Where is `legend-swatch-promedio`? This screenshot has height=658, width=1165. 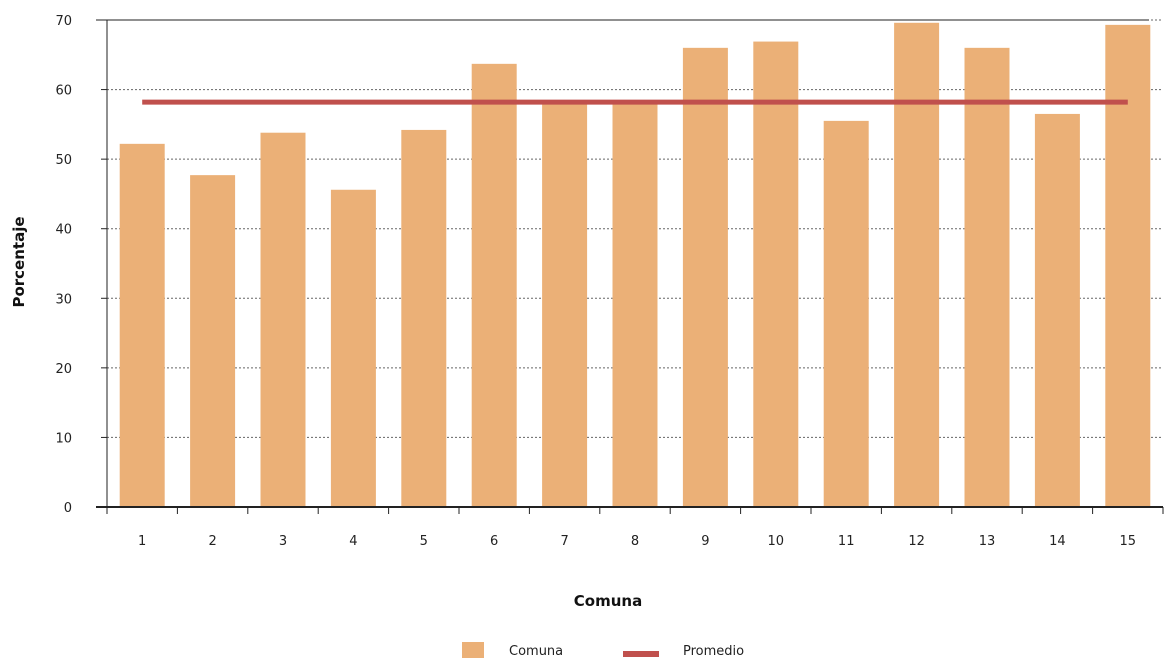 legend-swatch-promedio is located at coordinates (641, 654).